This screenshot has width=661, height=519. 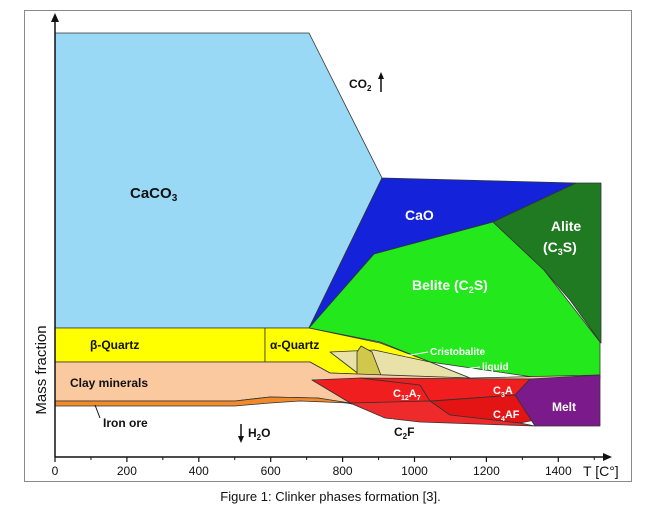 I want to click on co2-up-arrow-icon, so click(x=381, y=75).